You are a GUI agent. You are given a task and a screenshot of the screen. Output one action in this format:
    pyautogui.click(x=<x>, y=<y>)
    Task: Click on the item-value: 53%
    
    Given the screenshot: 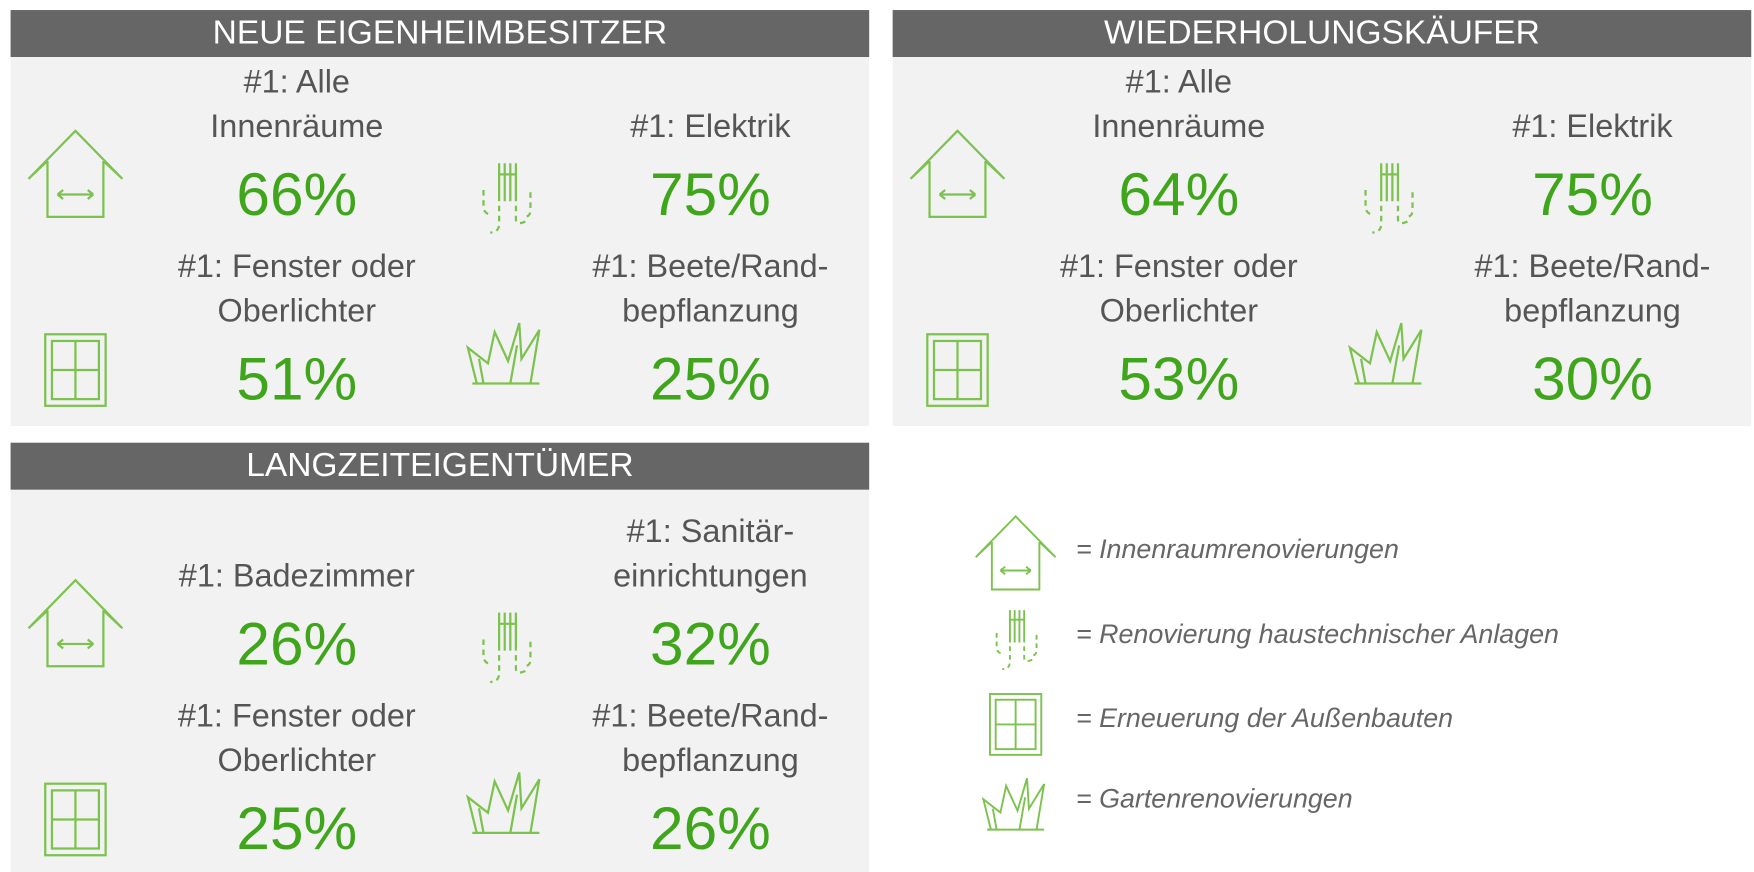 What is the action you would take?
    pyautogui.click(x=1178, y=378)
    